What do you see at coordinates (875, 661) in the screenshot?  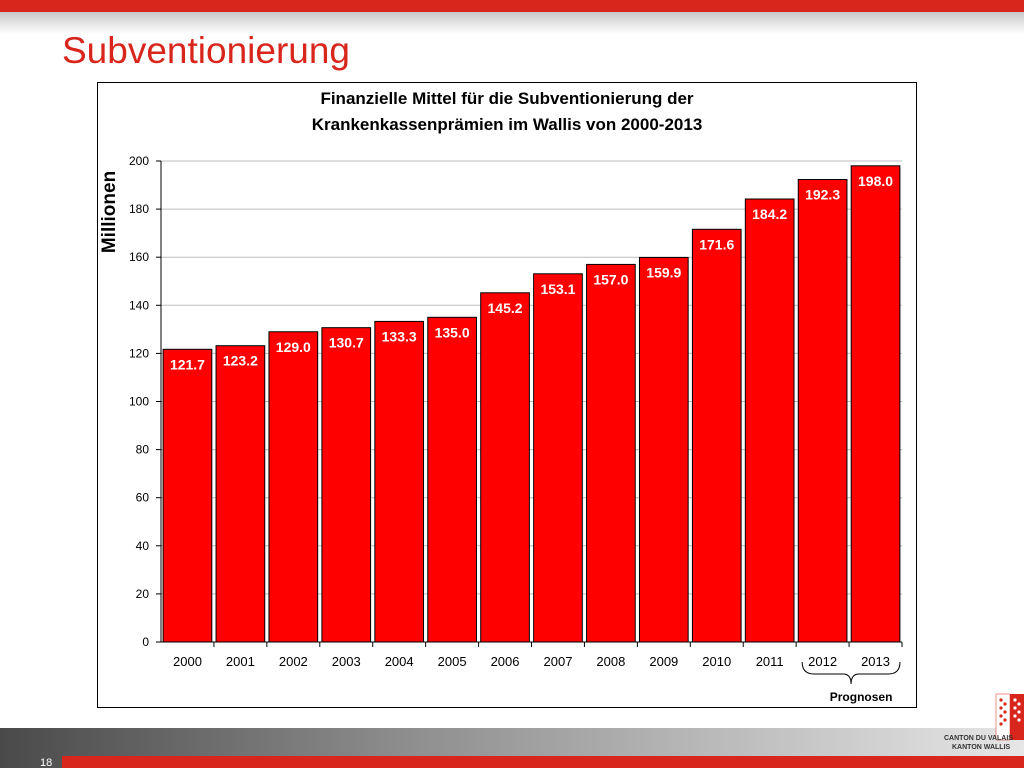 I see `x-tick-label: 2013` at bounding box center [875, 661].